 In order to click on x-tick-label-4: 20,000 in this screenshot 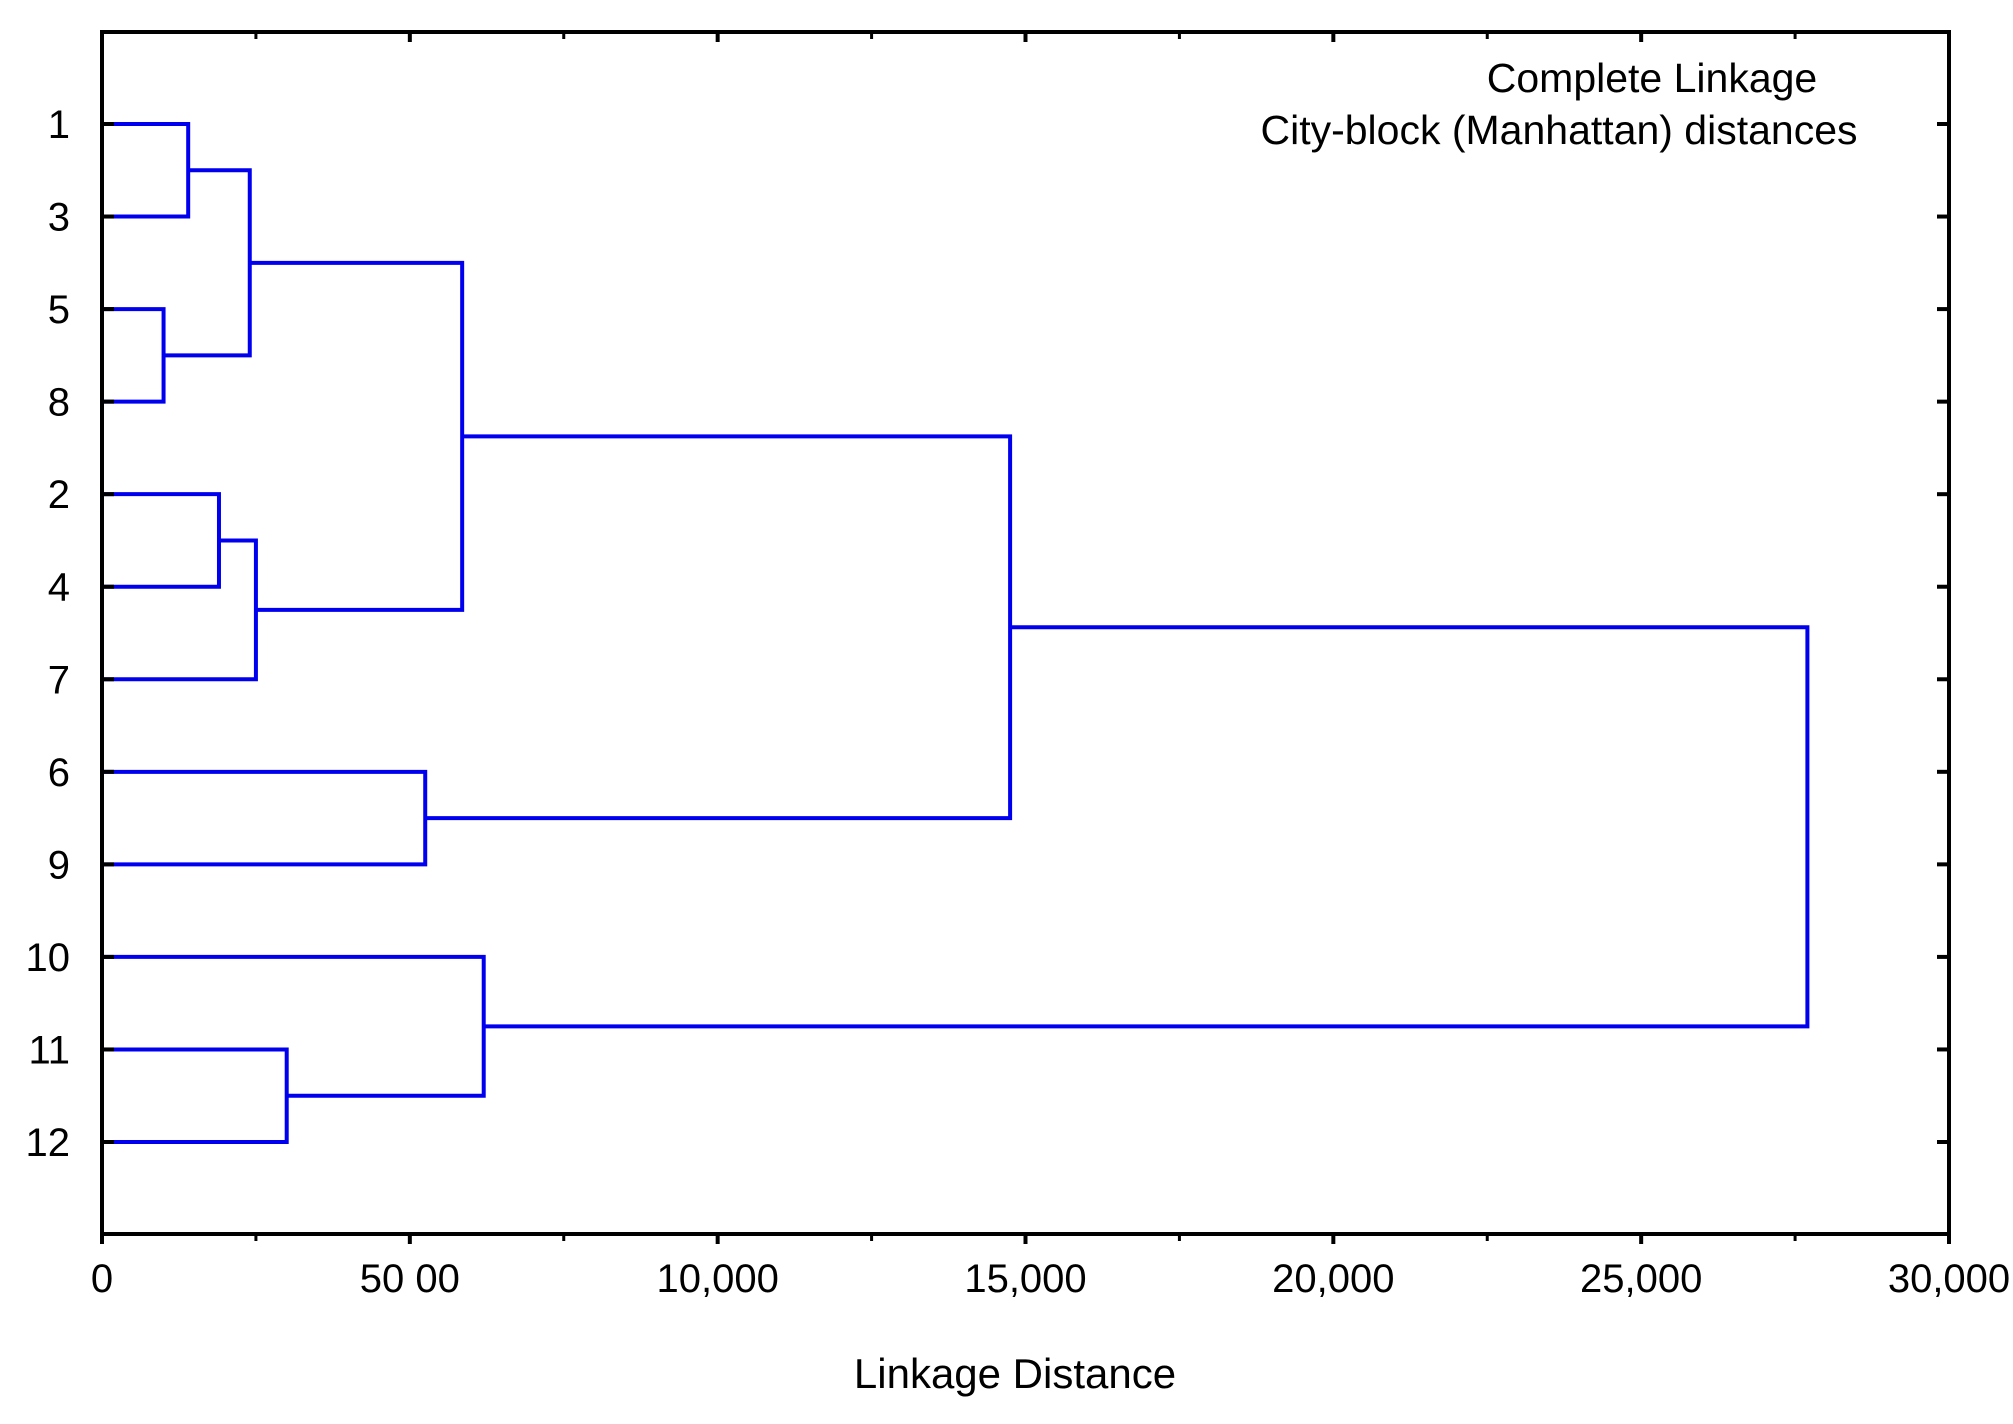, I will do `click(1333, 1279)`.